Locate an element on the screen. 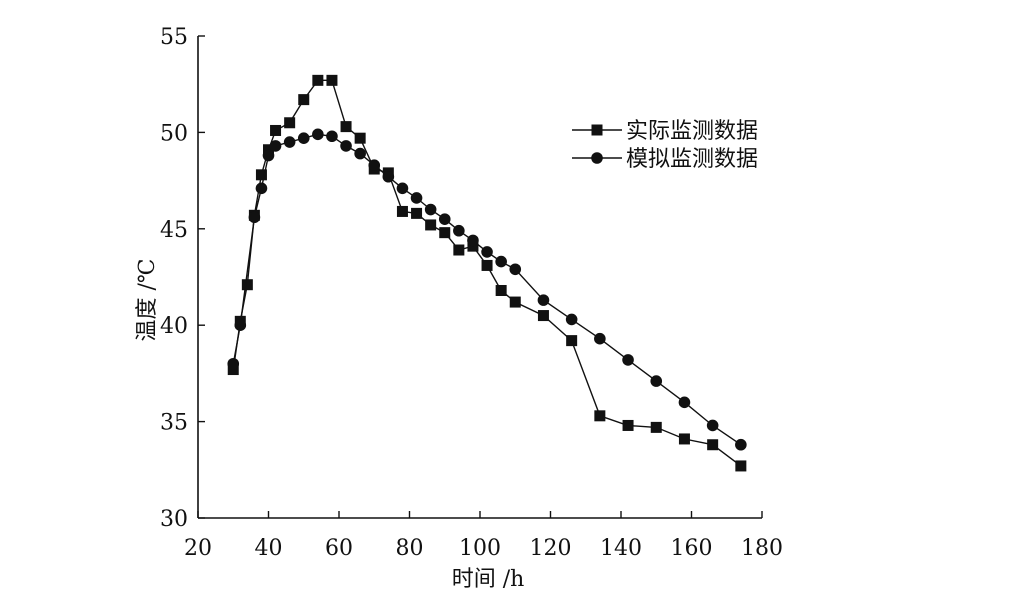 Image resolution: width=1010 pixels, height=614 pixels. y-tick-label: 35 is located at coordinates (174, 423).